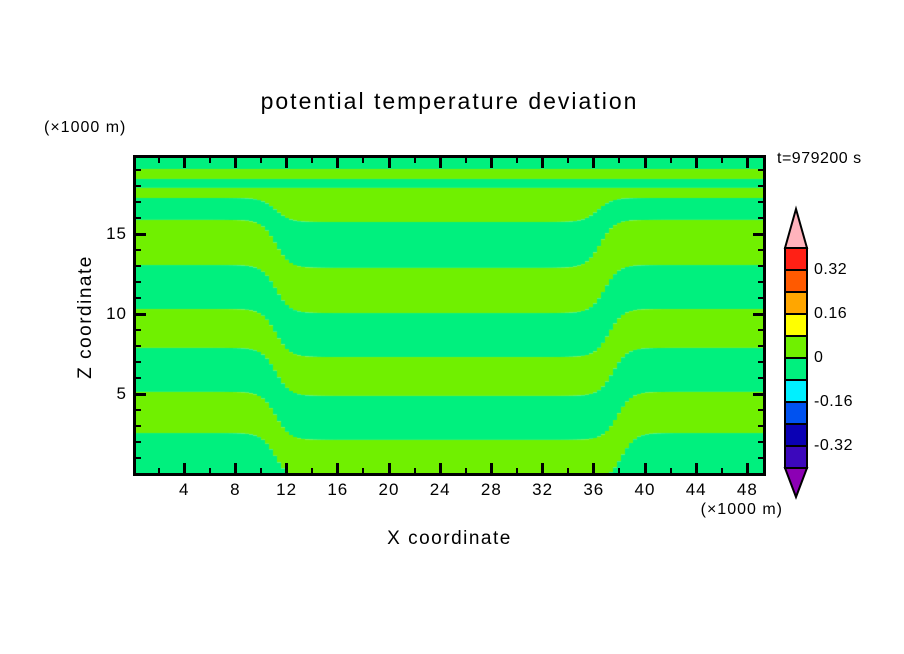 The height and width of the screenshot is (654, 904). What do you see at coordinates (594, 489) in the screenshot?
I see `x-tick-label: 36` at bounding box center [594, 489].